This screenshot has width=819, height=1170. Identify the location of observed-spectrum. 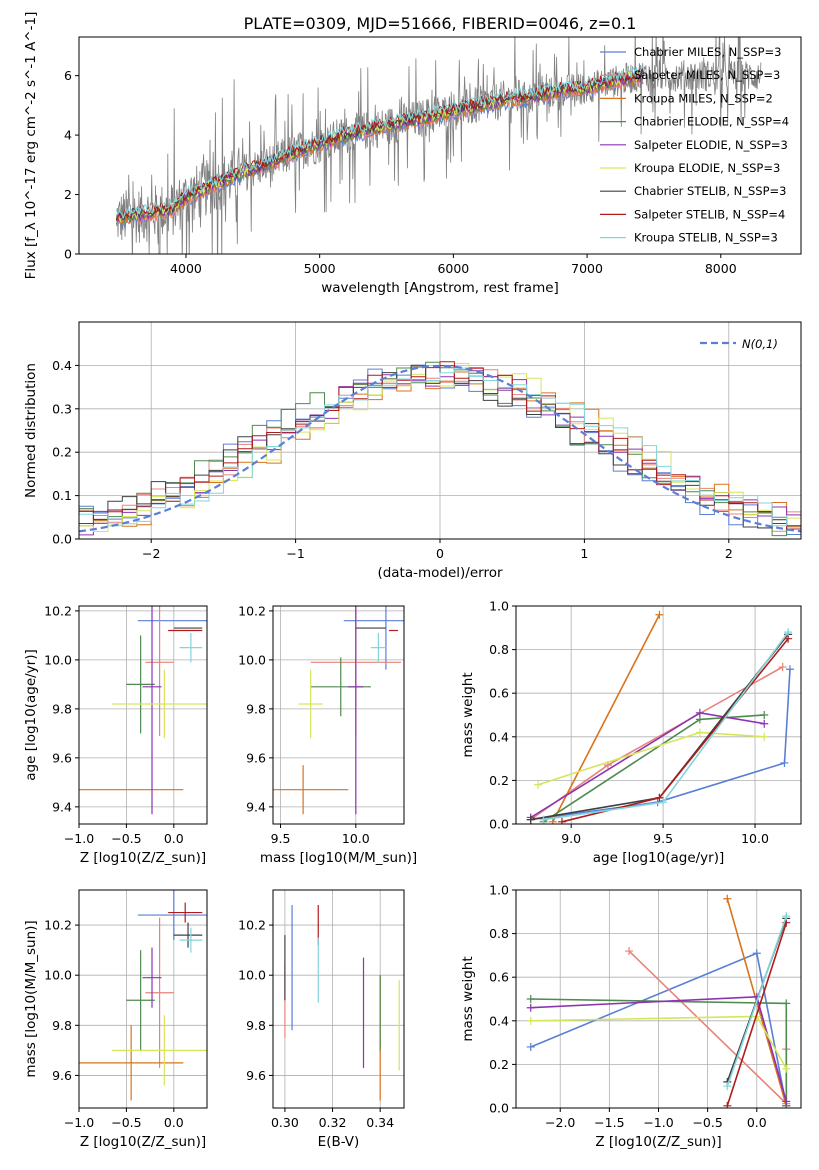
(439, 145).